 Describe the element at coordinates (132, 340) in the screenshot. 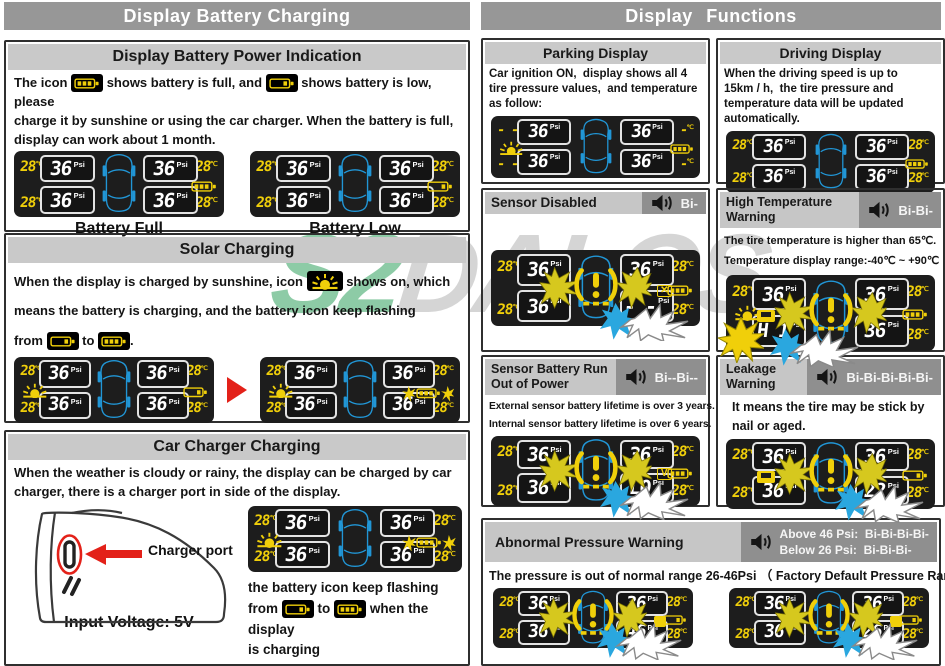

I see `text-fragment: .` at that location.